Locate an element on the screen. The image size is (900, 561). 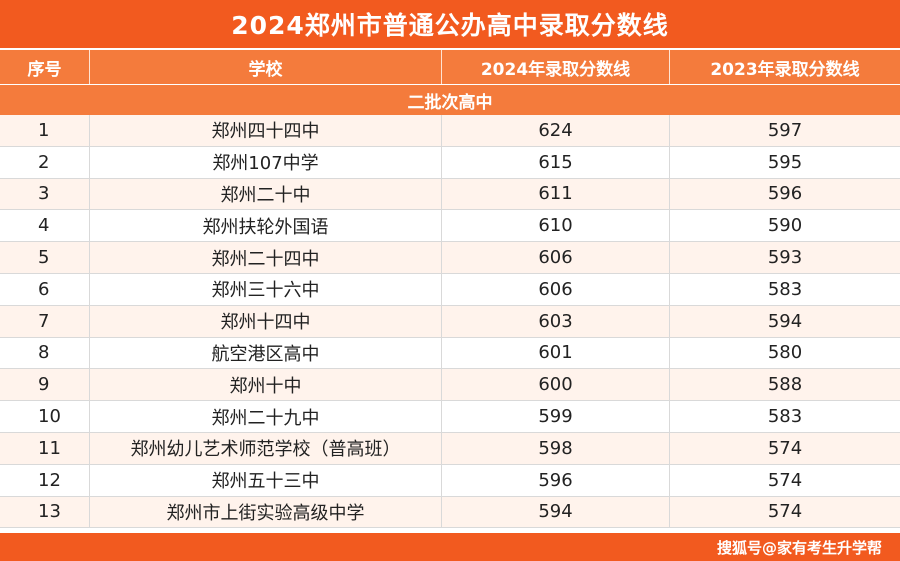
table-row: 5 郑州二十四中 606 593 is located at coordinates (450, 258).